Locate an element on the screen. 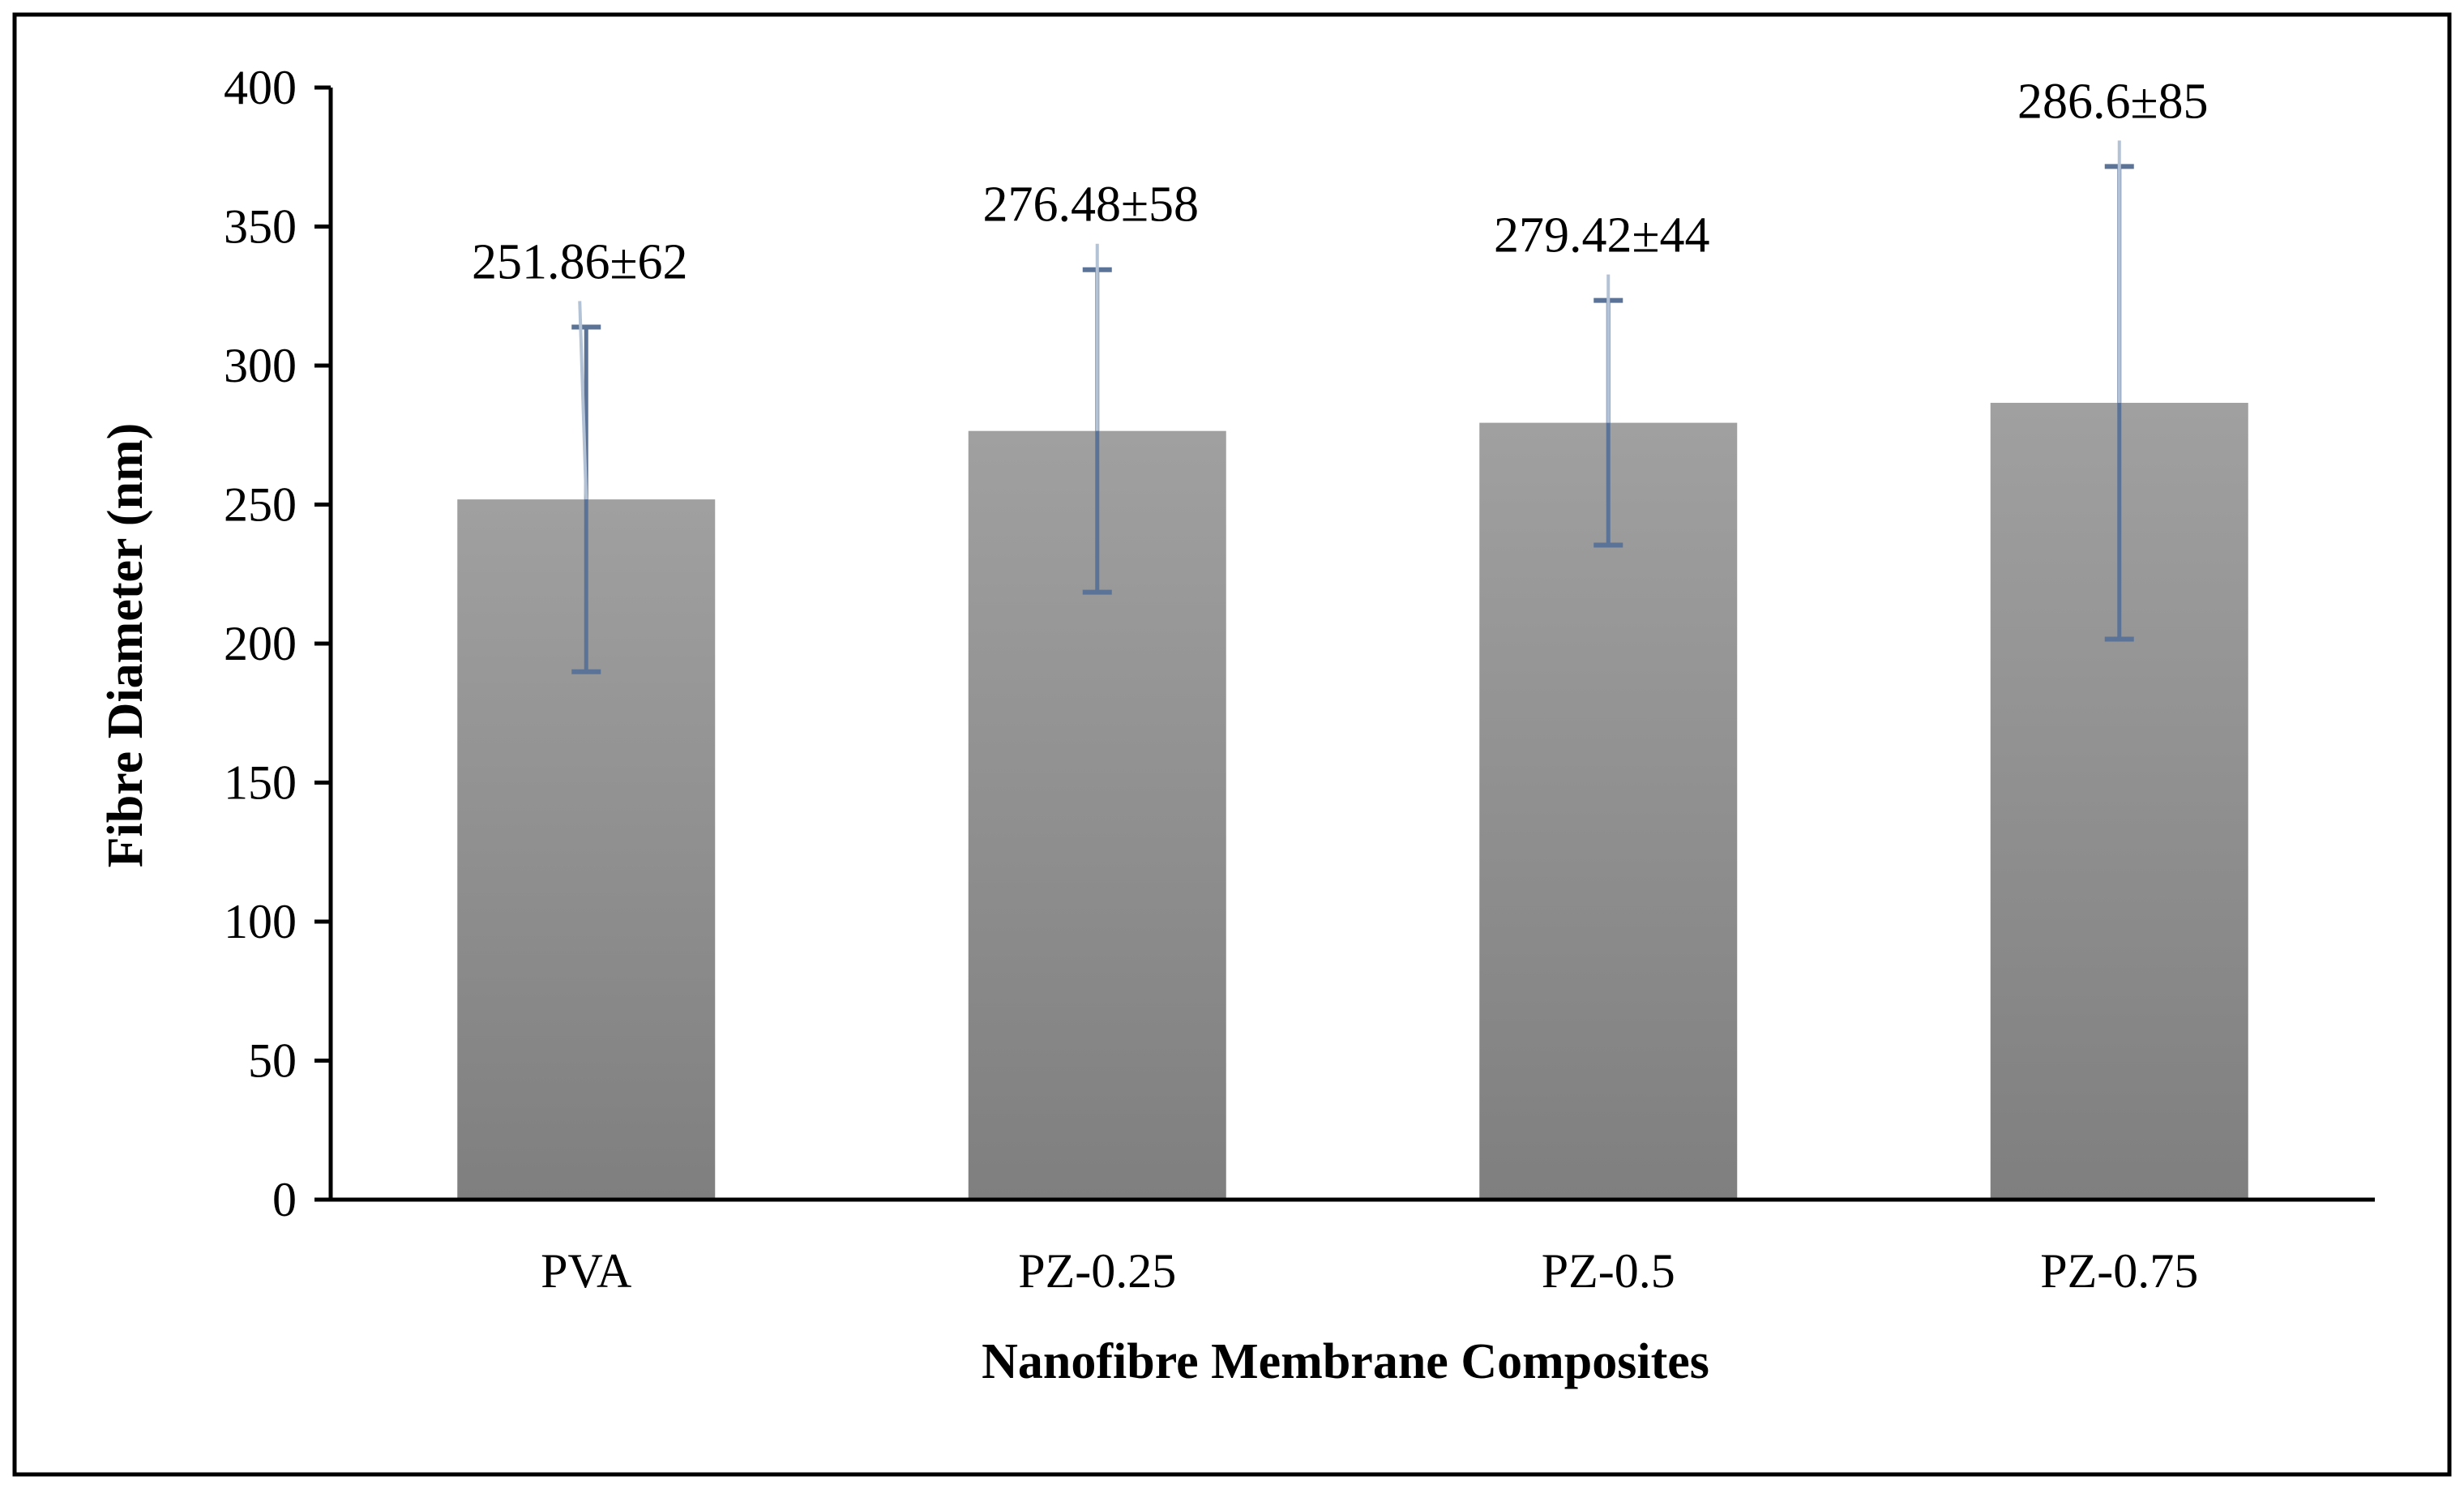  x-tick-label: PZ-0.25 is located at coordinates (1097, 1271).